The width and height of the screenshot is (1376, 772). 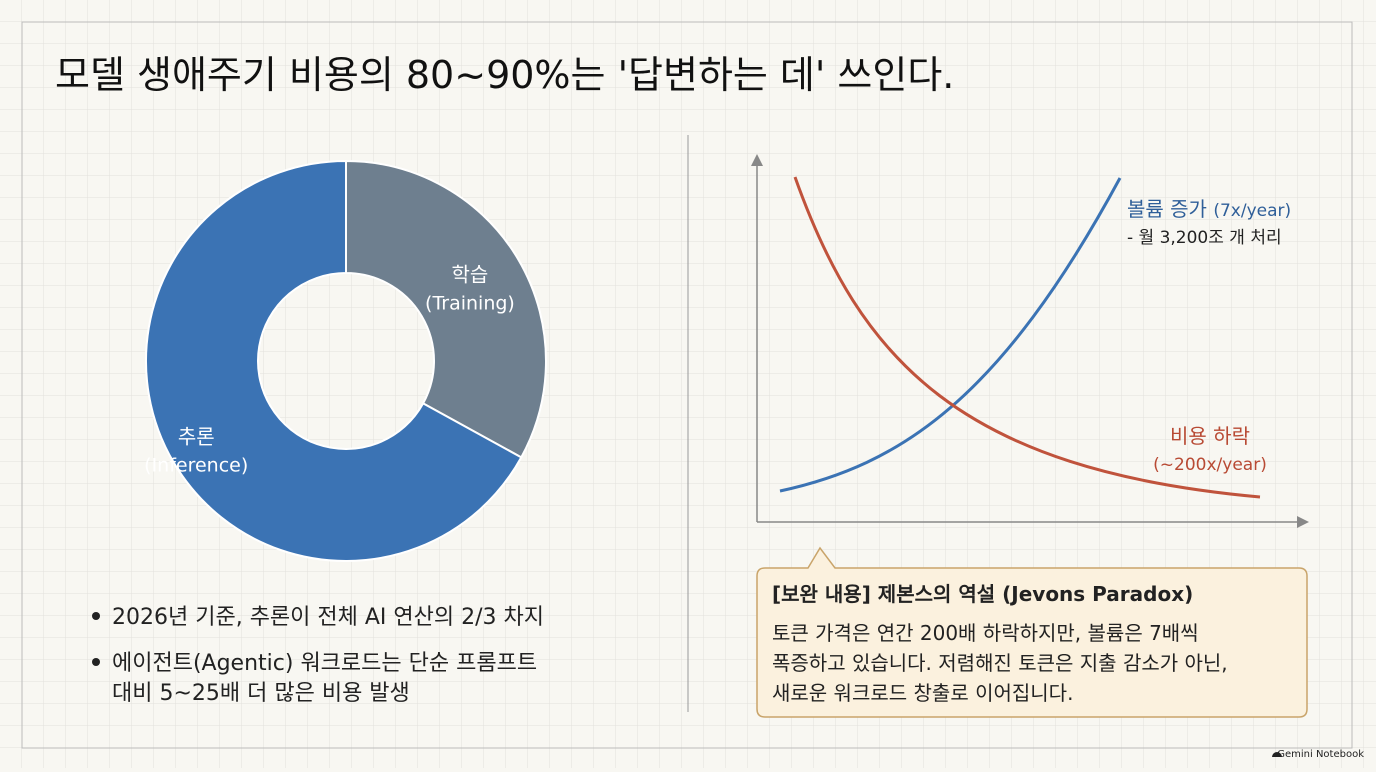 I want to click on footer: Gemini Notebook, so click(x=1320, y=754).